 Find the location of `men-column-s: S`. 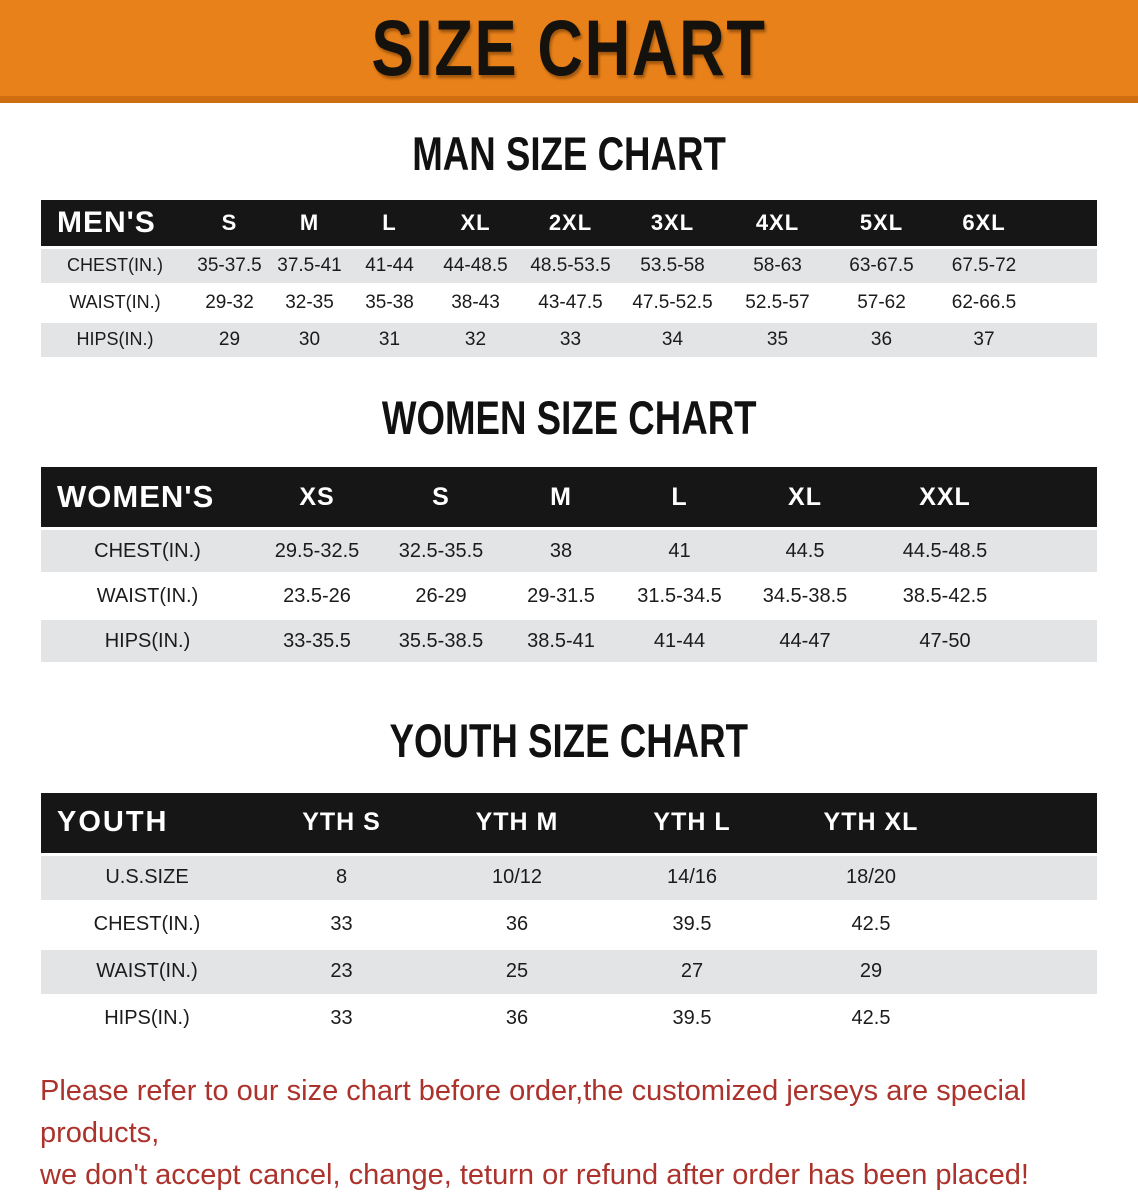

men-column-s: S is located at coordinates (229, 222).